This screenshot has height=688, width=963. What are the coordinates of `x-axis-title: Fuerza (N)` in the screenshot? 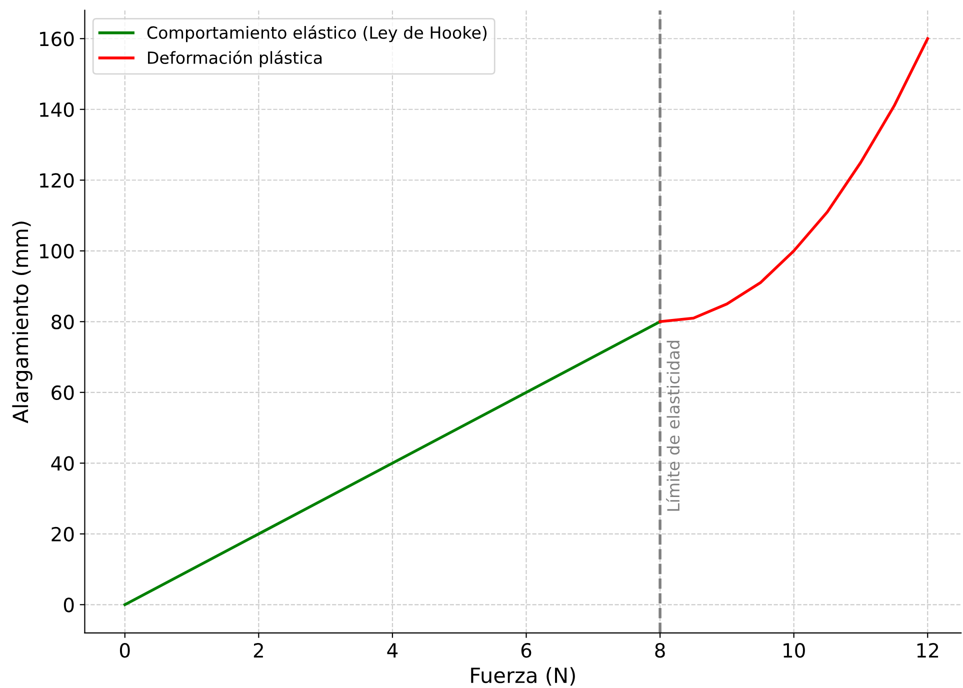 It's located at (523, 676).